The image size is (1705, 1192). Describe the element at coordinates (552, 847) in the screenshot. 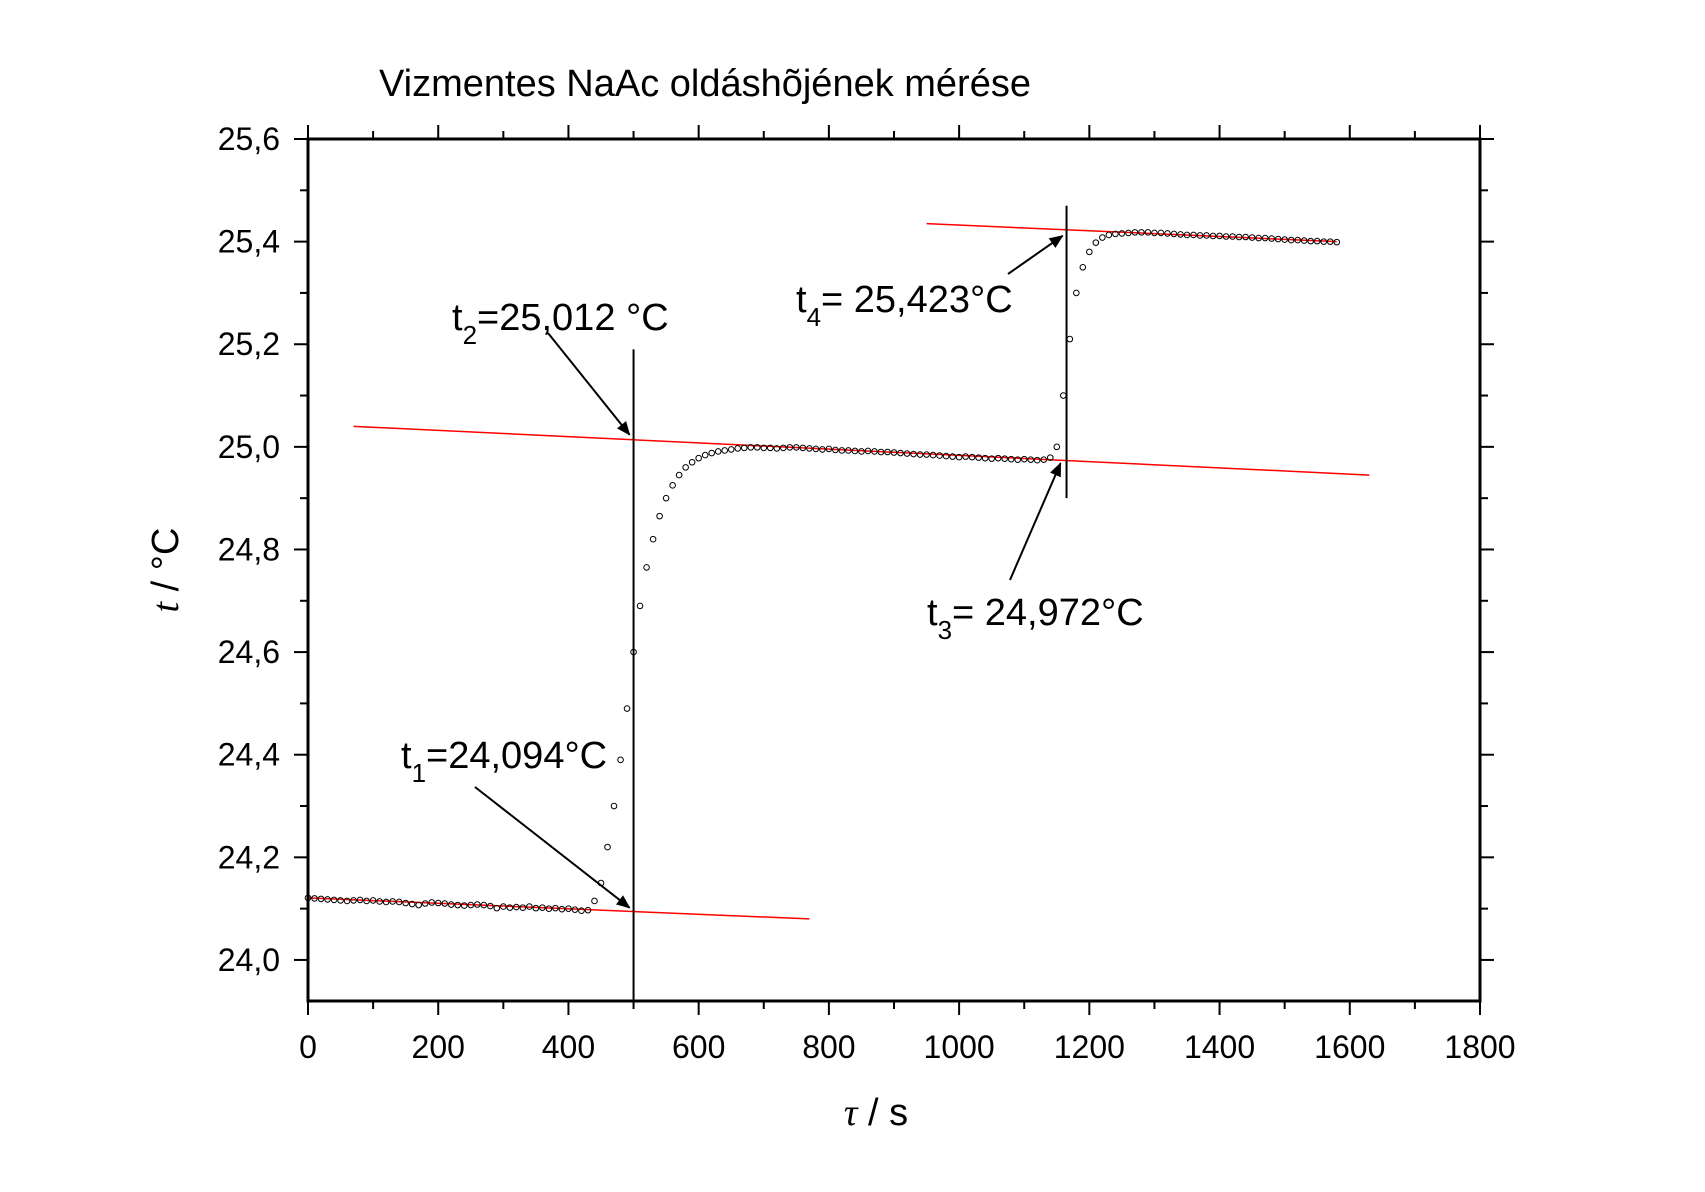

I see `annotation-arrow-t1` at that location.